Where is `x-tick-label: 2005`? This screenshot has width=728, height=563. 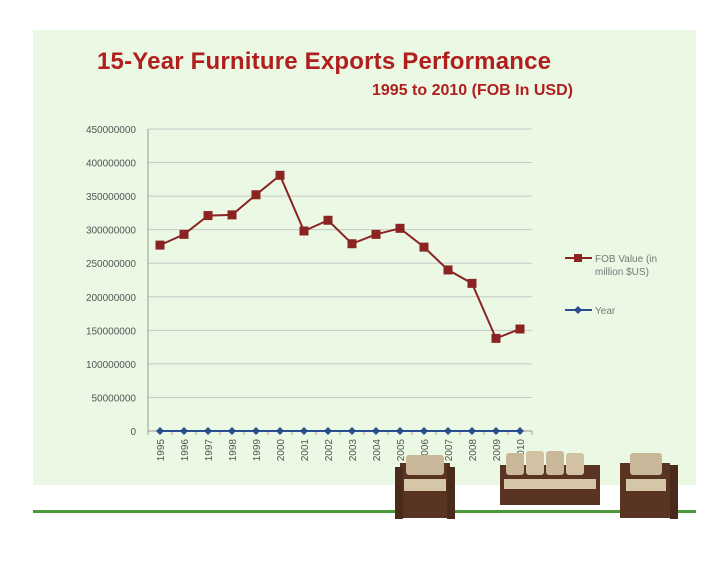
x-tick-label: 2005 is located at coordinates (401, 450).